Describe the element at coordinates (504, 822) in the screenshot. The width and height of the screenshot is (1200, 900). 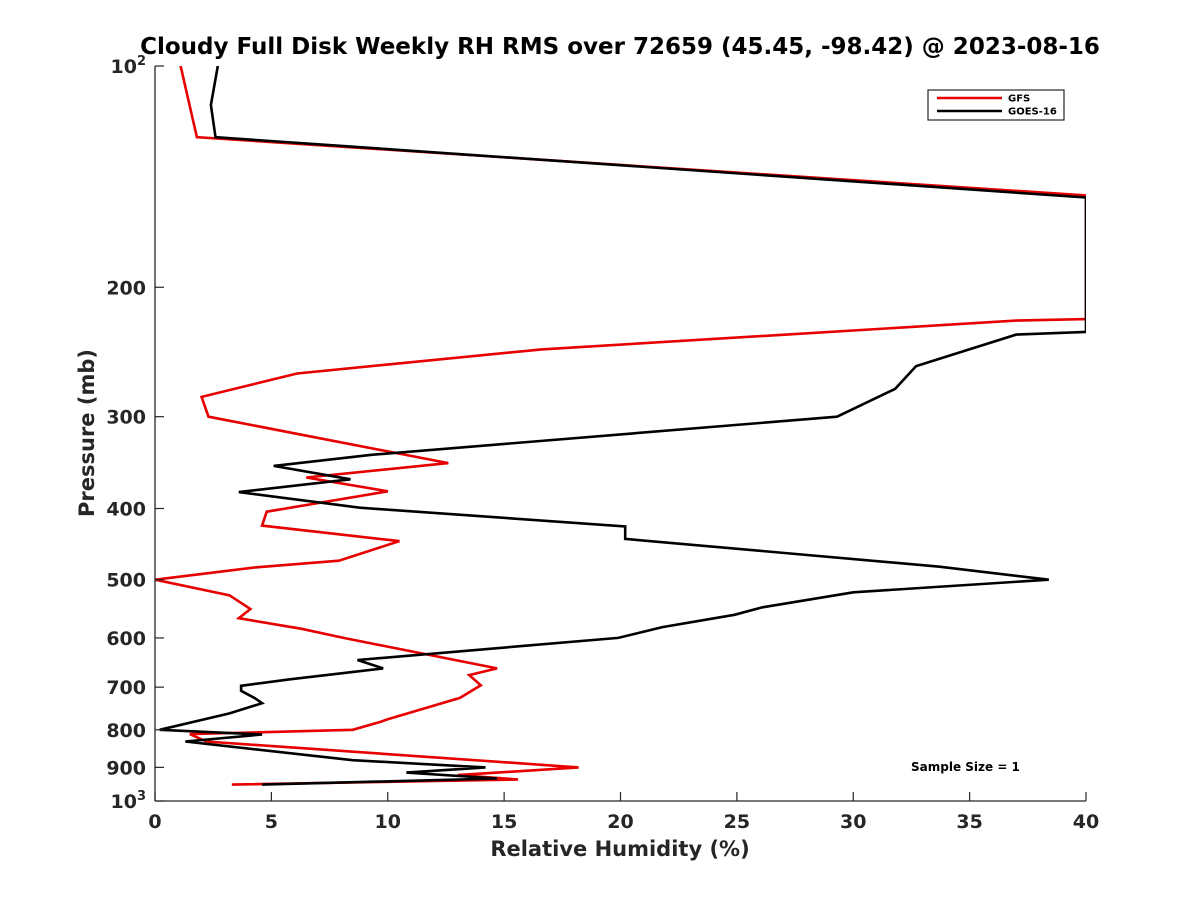
I see `x-tick-label: 15` at that location.